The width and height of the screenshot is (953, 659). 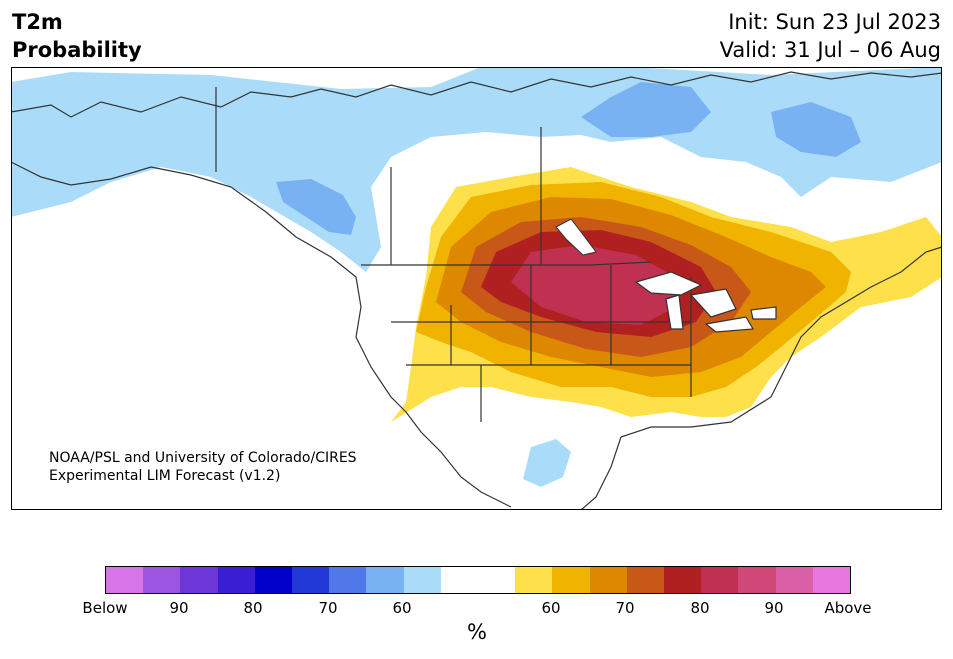 What do you see at coordinates (105, 608) in the screenshot?
I see `tick-label: Below` at bounding box center [105, 608].